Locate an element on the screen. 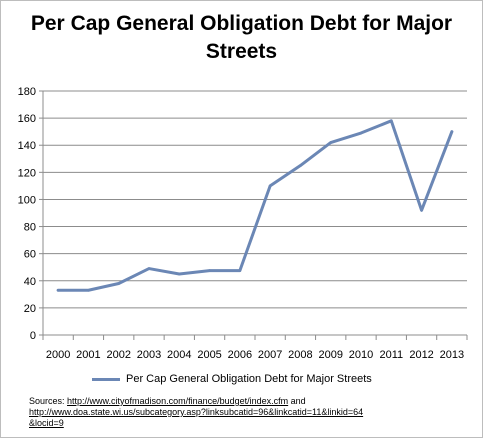 The image size is (483, 438). x-tick-label: 2011 is located at coordinates (391, 355).